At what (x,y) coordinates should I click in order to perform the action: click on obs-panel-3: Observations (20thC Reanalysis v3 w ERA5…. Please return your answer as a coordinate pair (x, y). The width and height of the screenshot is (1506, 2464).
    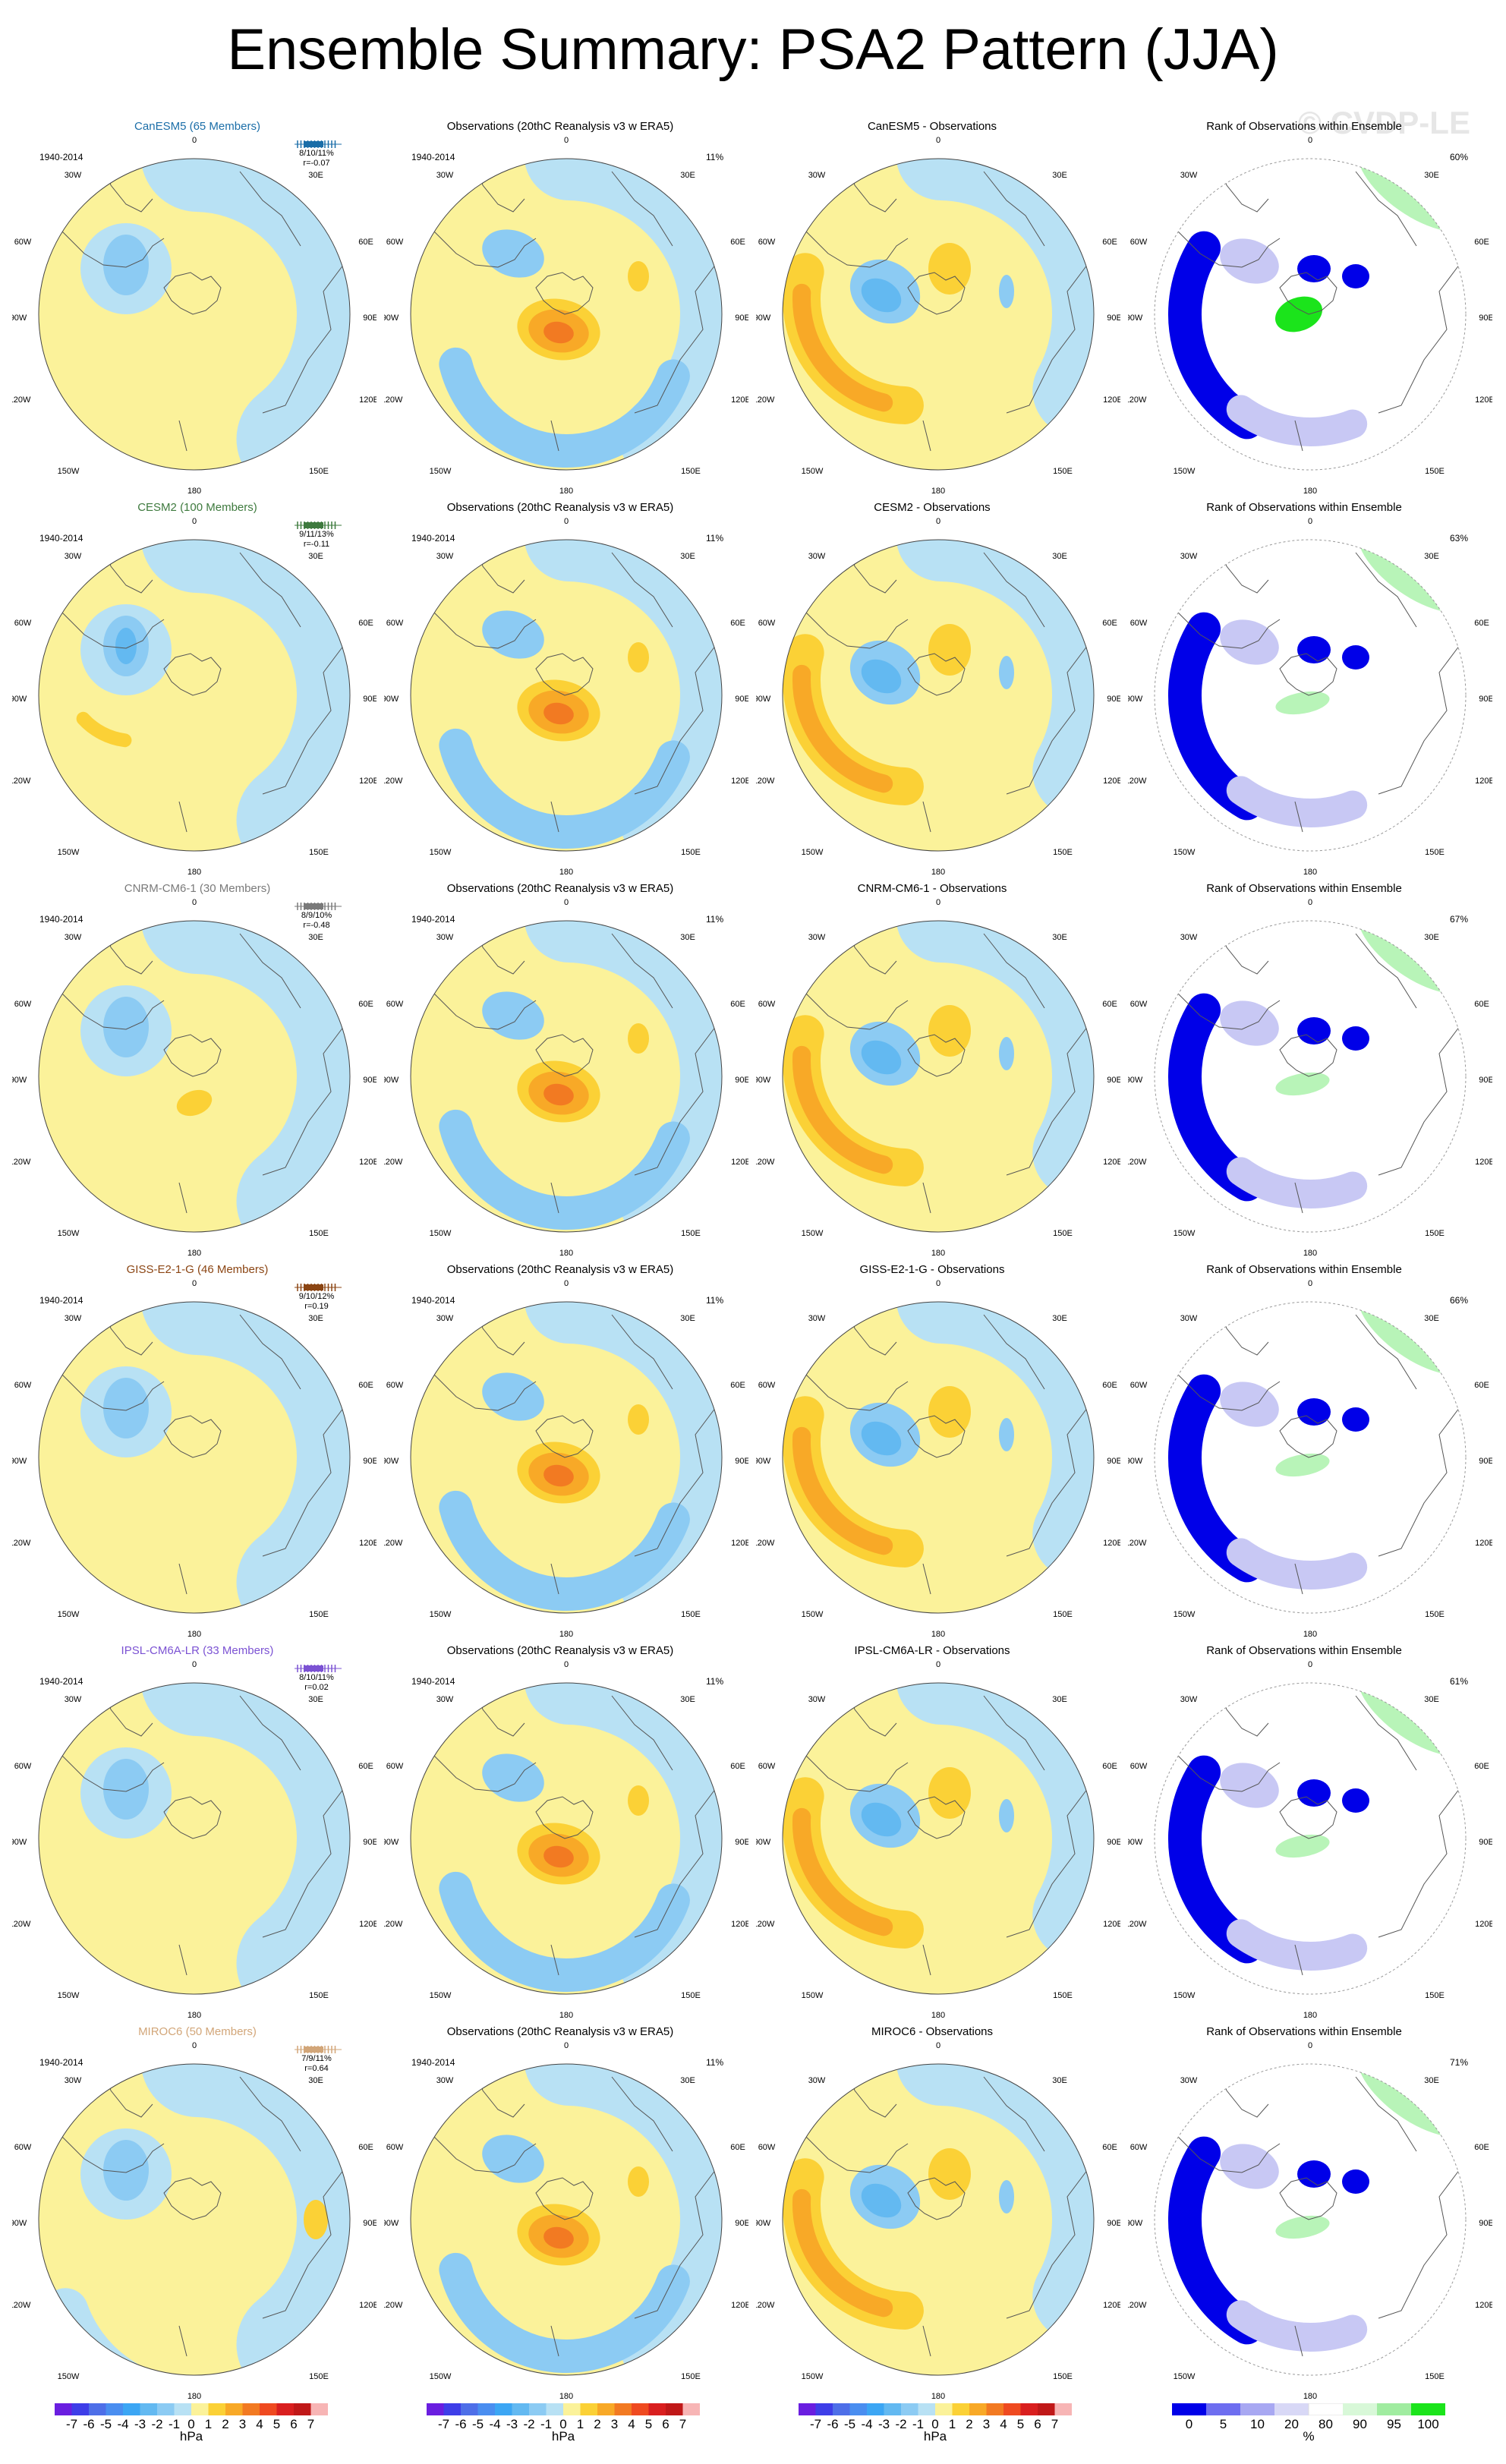
    Looking at the image, I should click on (560, 1074).